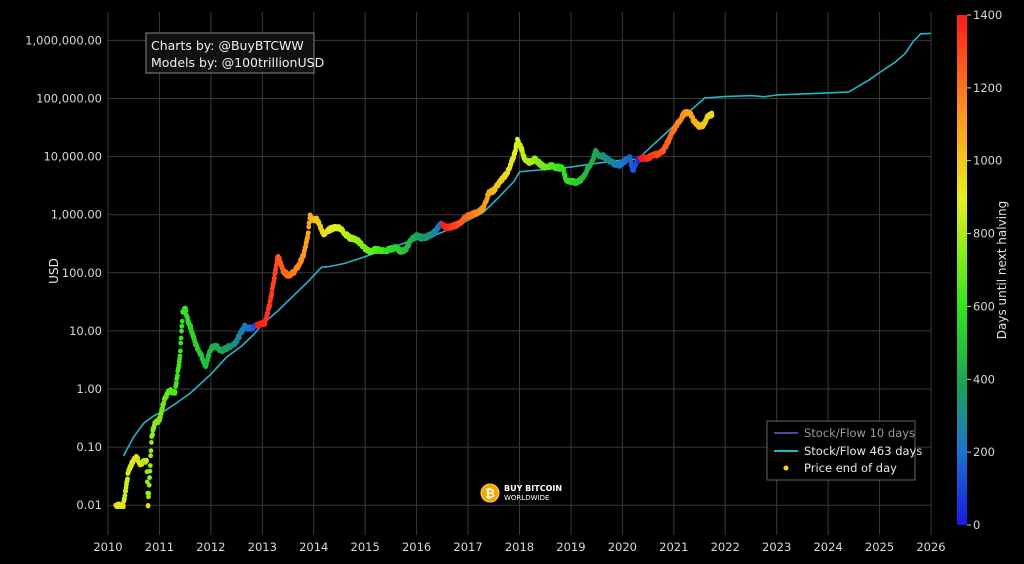 The image size is (1024, 564). What do you see at coordinates (89, 505) in the screenshot?
I see `y-tick-label: 0.01` at bounding box center [89, 505].